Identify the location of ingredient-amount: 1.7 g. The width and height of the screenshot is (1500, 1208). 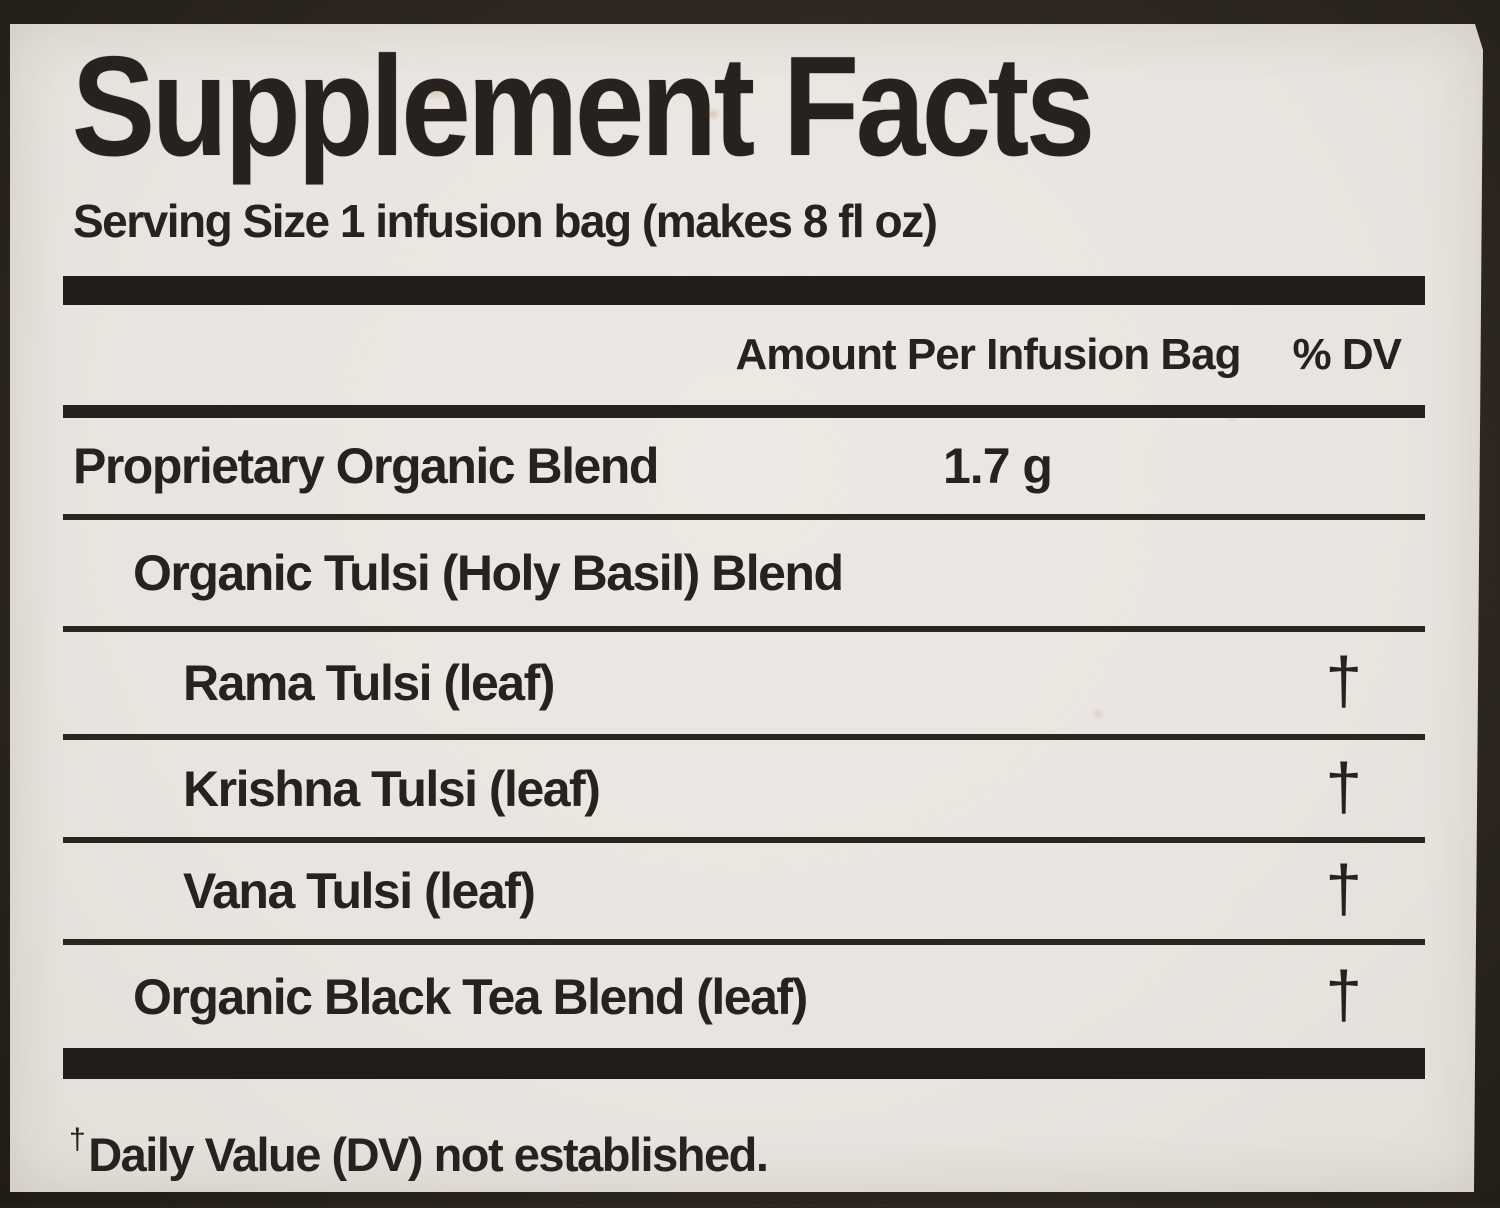
(998, 466).